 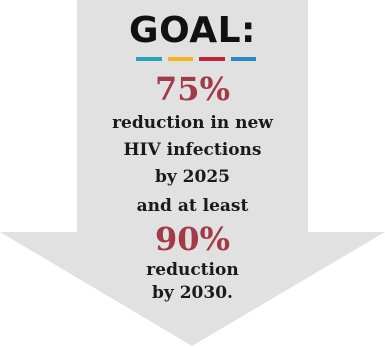 I want to click on second-target-percent: 90%, so click(x=192, y=239).